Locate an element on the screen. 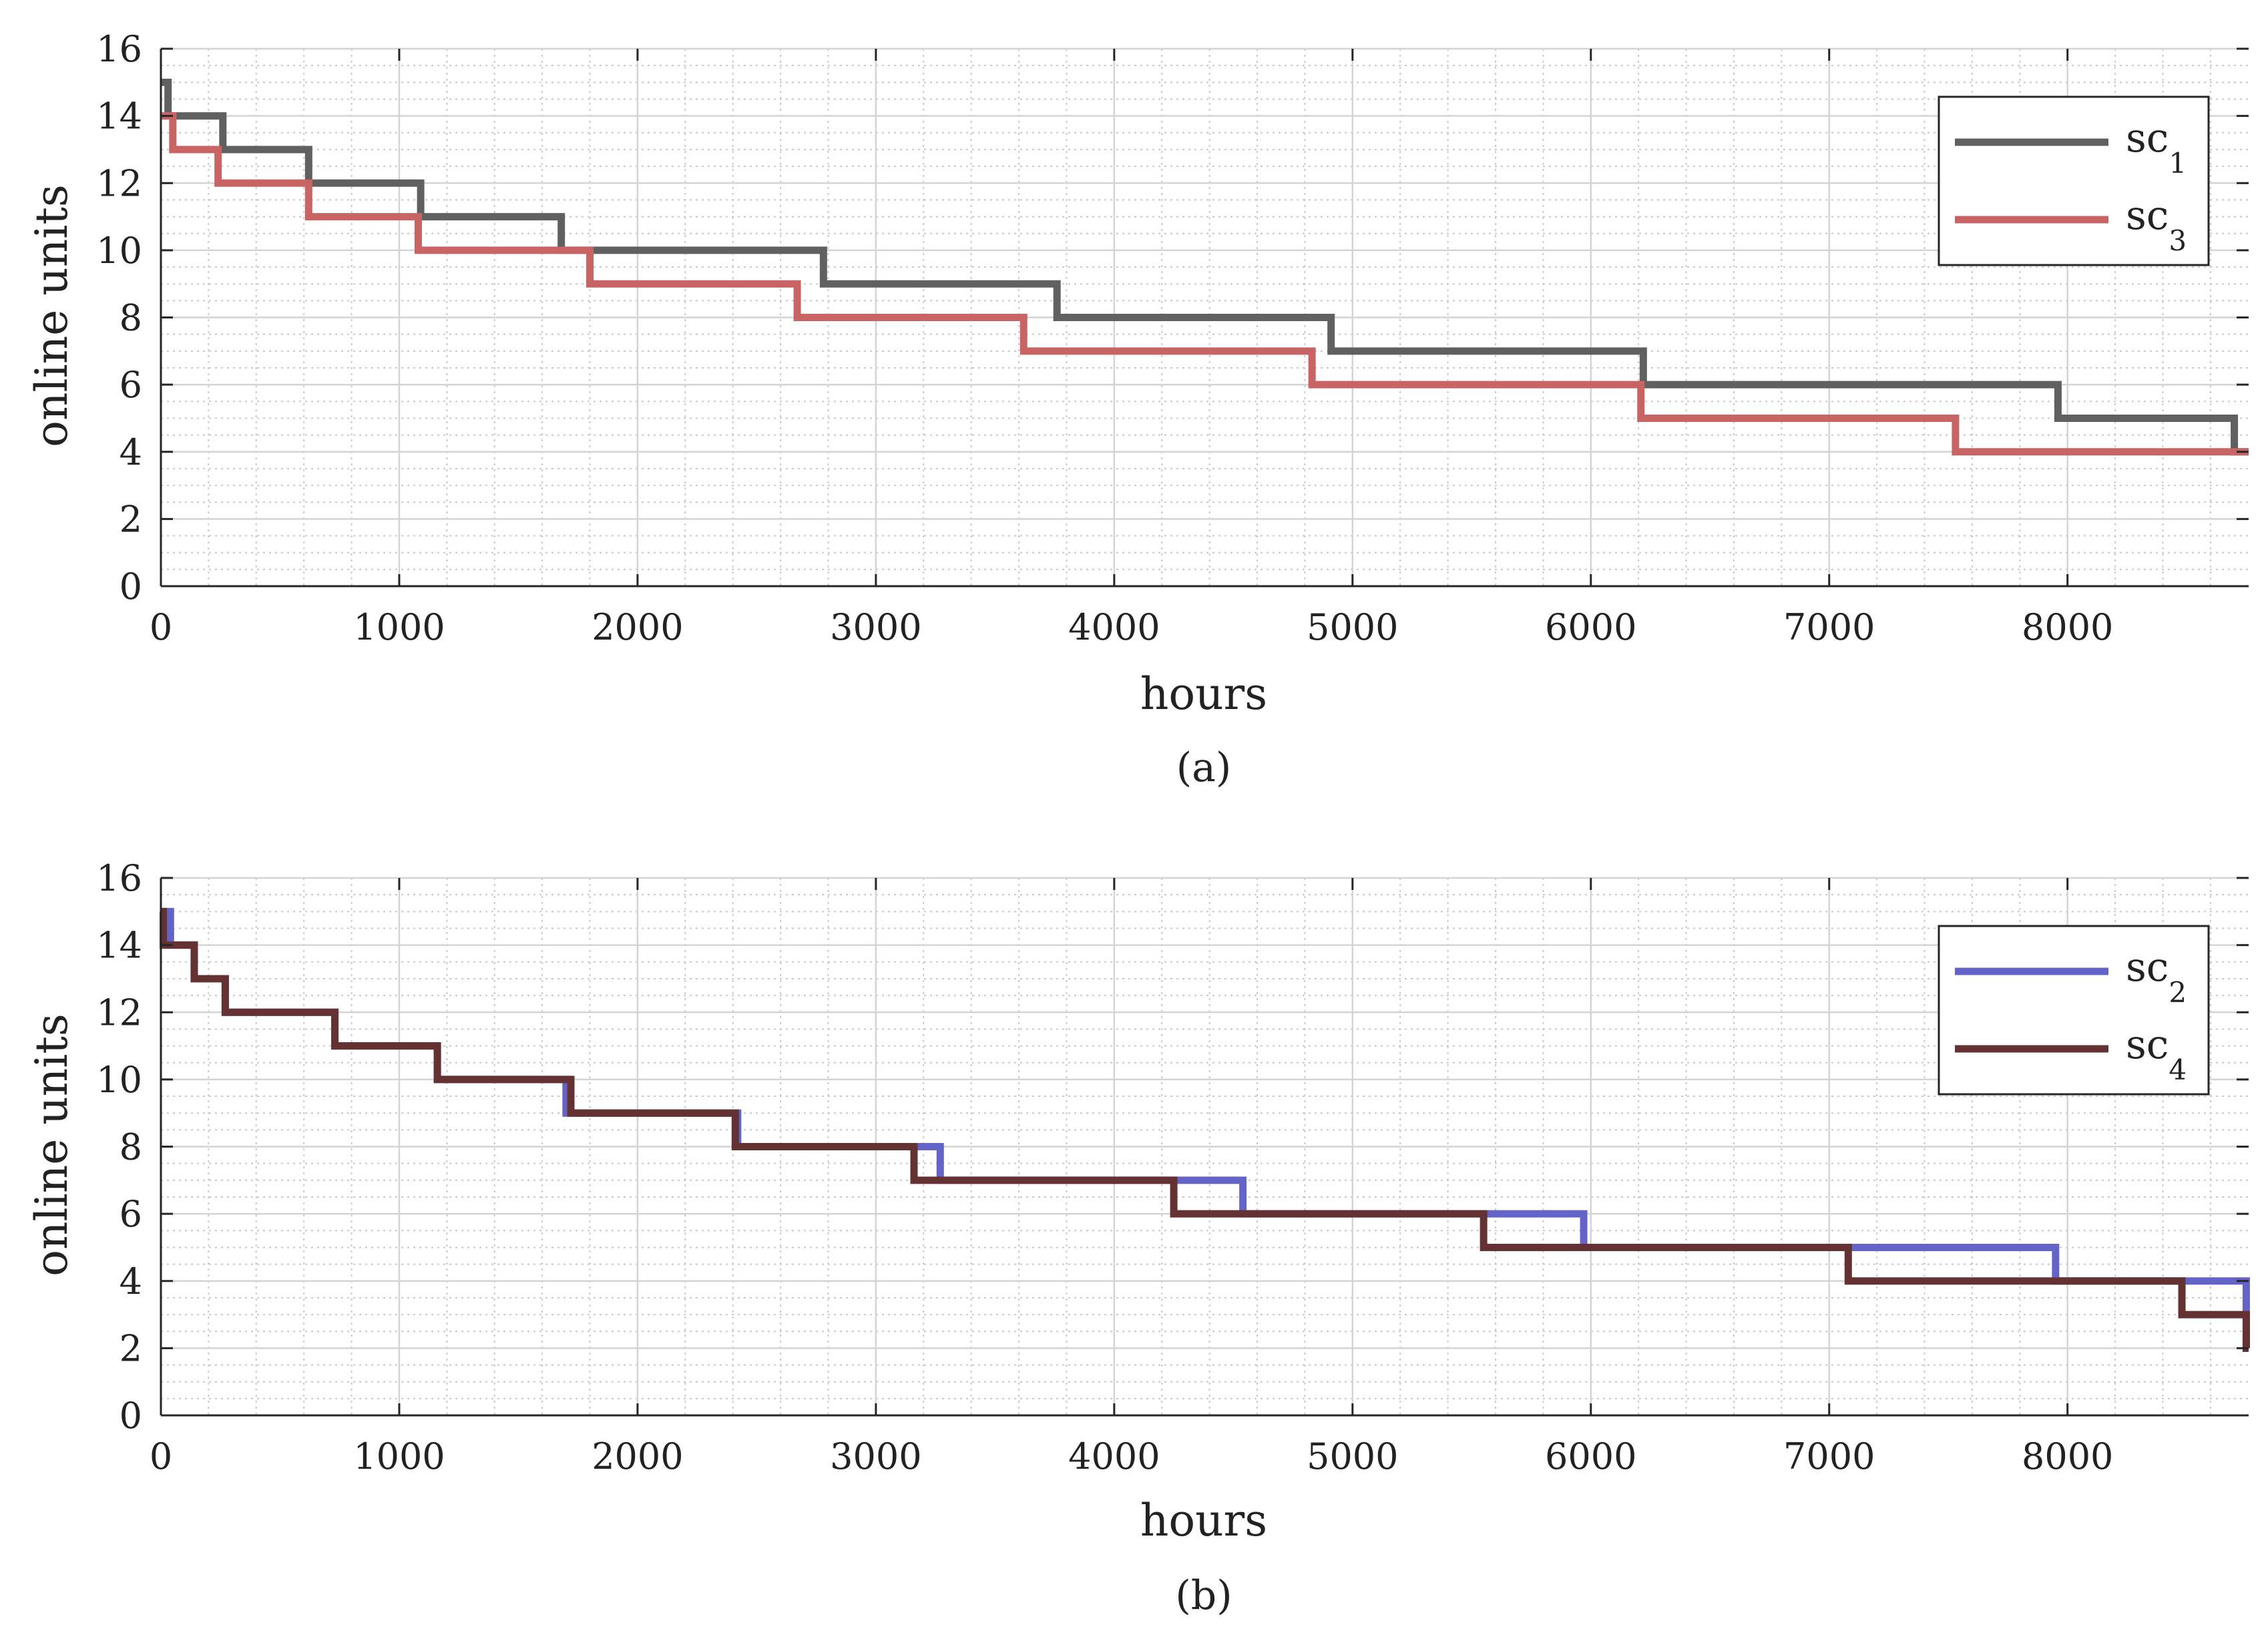  legend-subscript: 2 is located at coordinates (2178, 993).